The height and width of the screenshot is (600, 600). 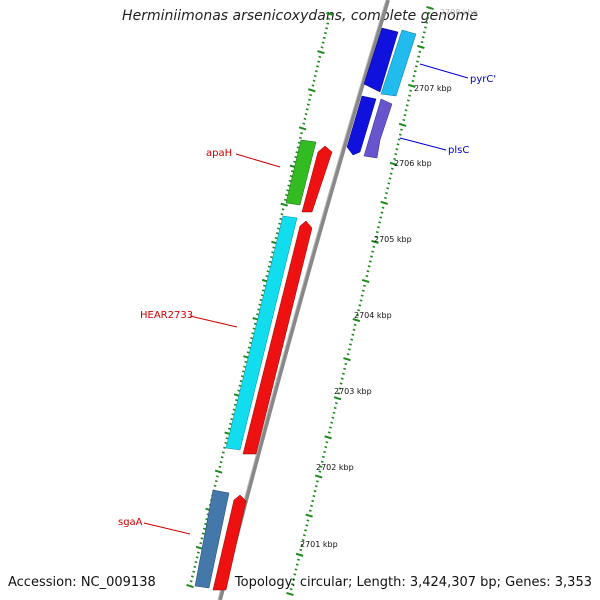 I want to click on gene-violet-plsc, so click(x=378, y=128).